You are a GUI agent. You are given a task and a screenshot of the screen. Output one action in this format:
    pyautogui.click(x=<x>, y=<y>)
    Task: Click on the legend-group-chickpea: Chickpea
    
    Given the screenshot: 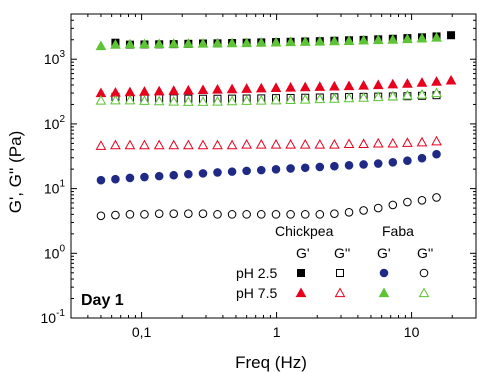 What is the action you would take?
    pyautogui.click(x=304, y=231)
    